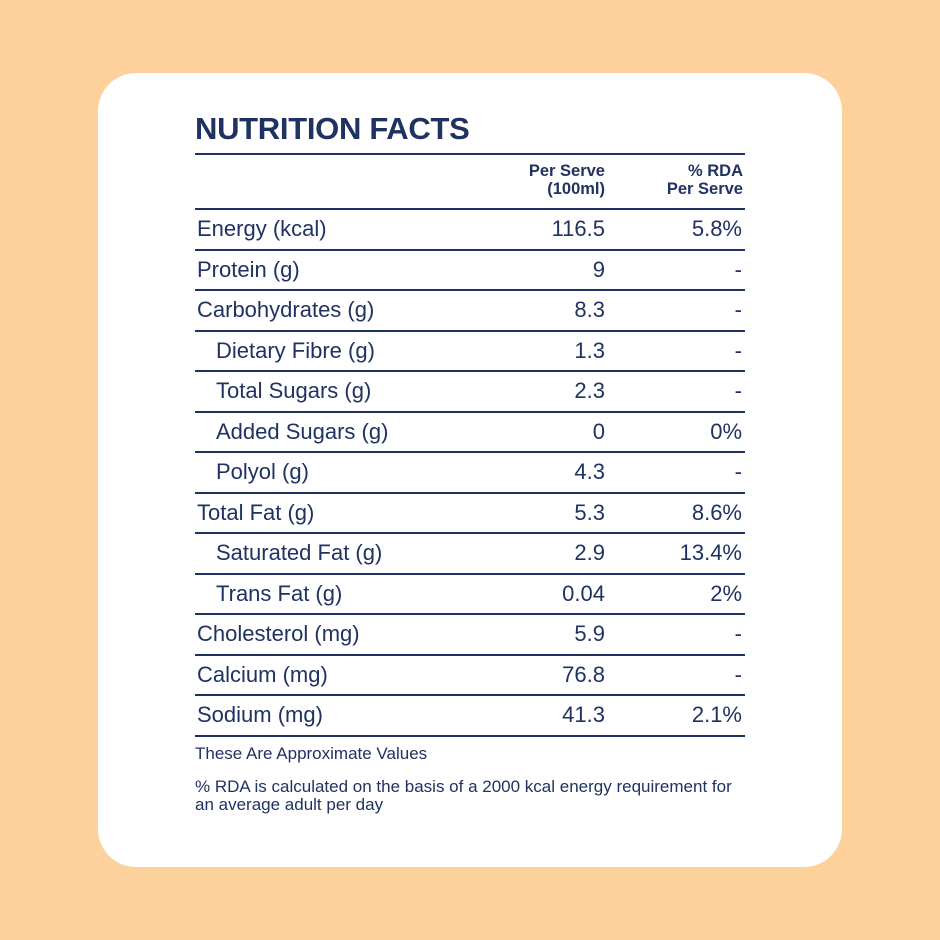  Describe the element at coordinates (726, 431) in the screenshot. I see `nutrient-rda: 0%` at that location.